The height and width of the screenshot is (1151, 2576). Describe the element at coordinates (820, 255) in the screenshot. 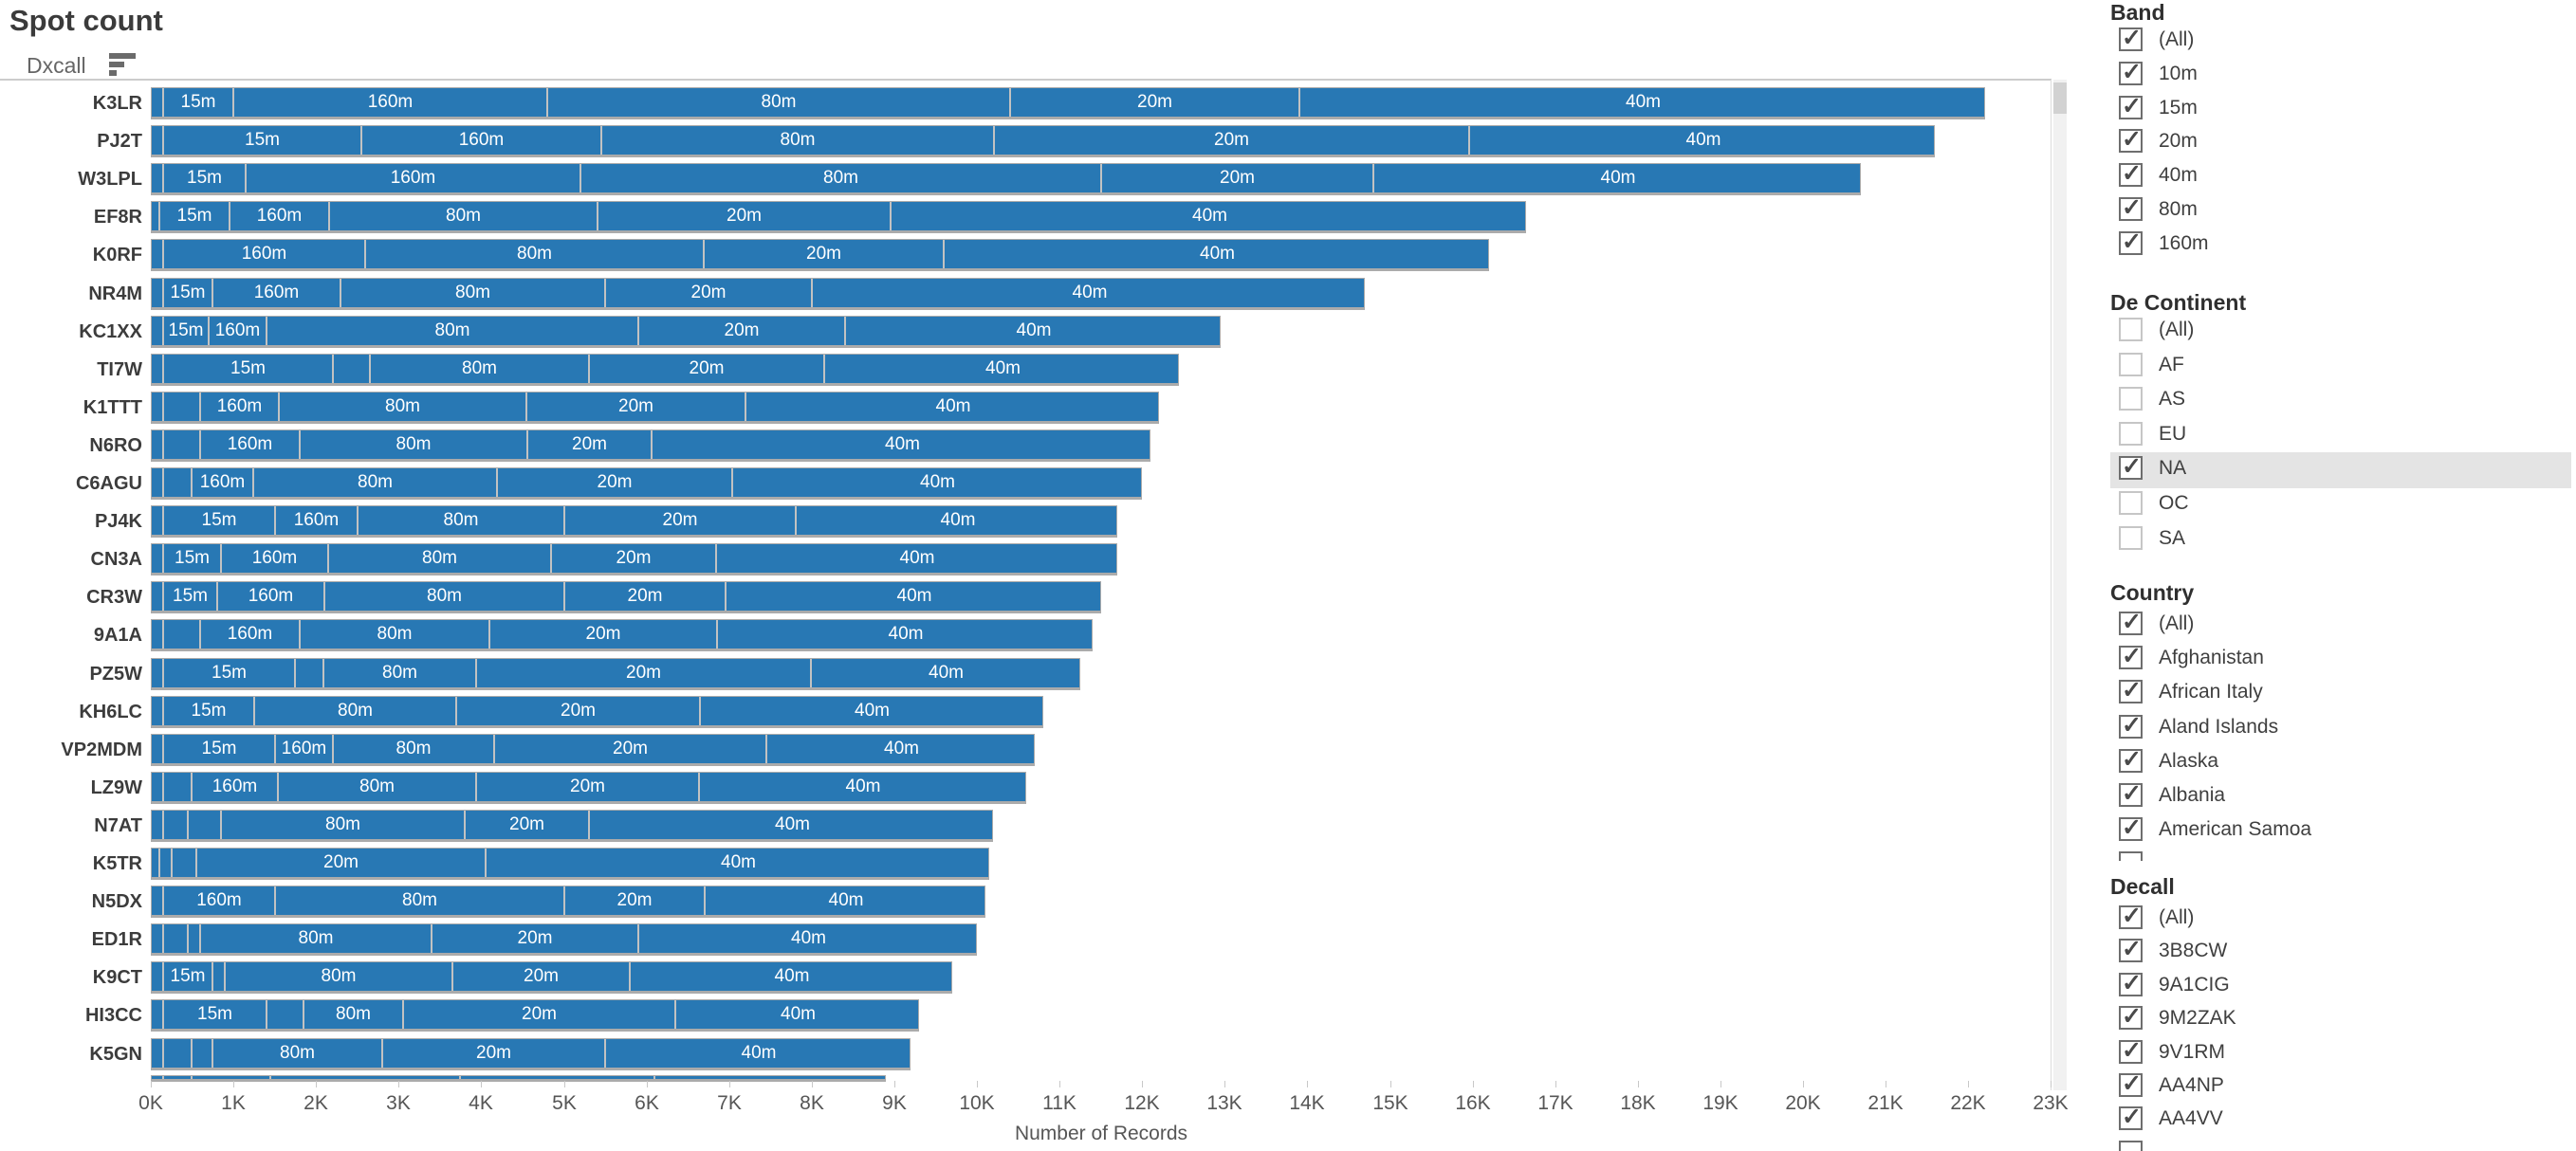

I see `stacked-bar: 160m 80m 20m 40m` at that location.